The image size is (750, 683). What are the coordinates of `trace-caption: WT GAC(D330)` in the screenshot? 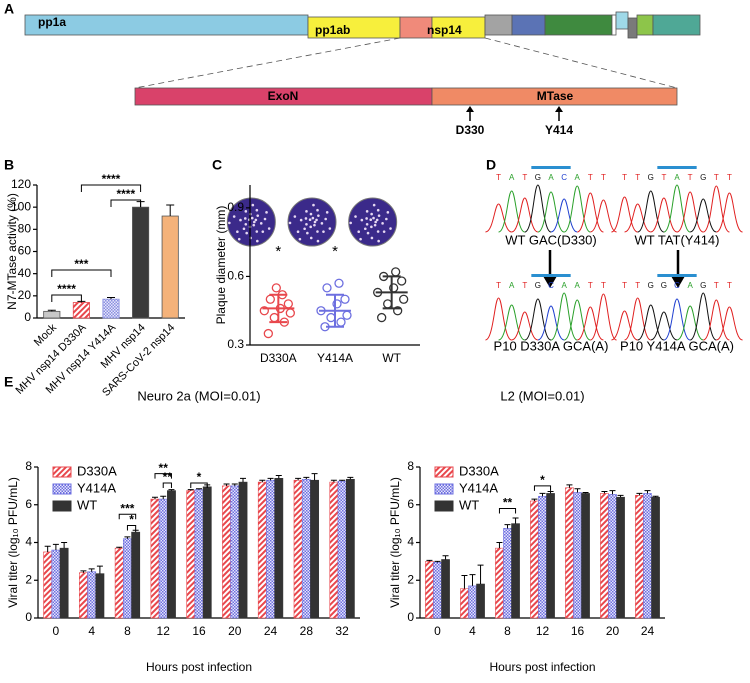 It's located at (551, 239).